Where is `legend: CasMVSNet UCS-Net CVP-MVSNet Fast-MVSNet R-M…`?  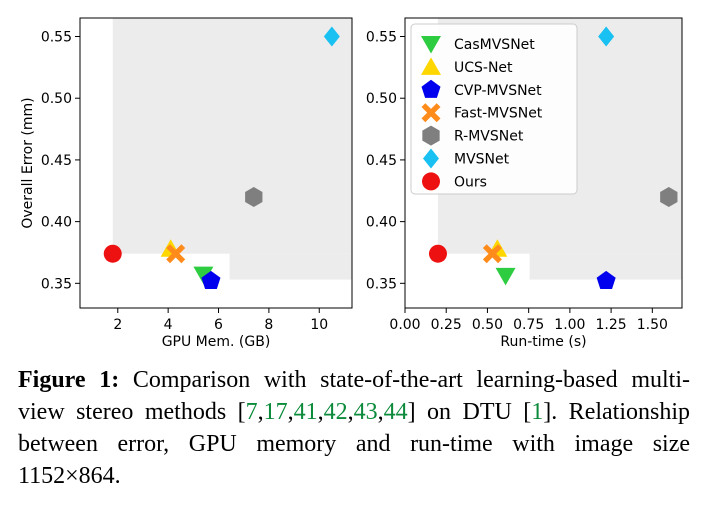 legend: CasMVSNet UCS-Net CVP-MVSNet Fast-MVSNet R-M… is located at coordinates (494, 109).